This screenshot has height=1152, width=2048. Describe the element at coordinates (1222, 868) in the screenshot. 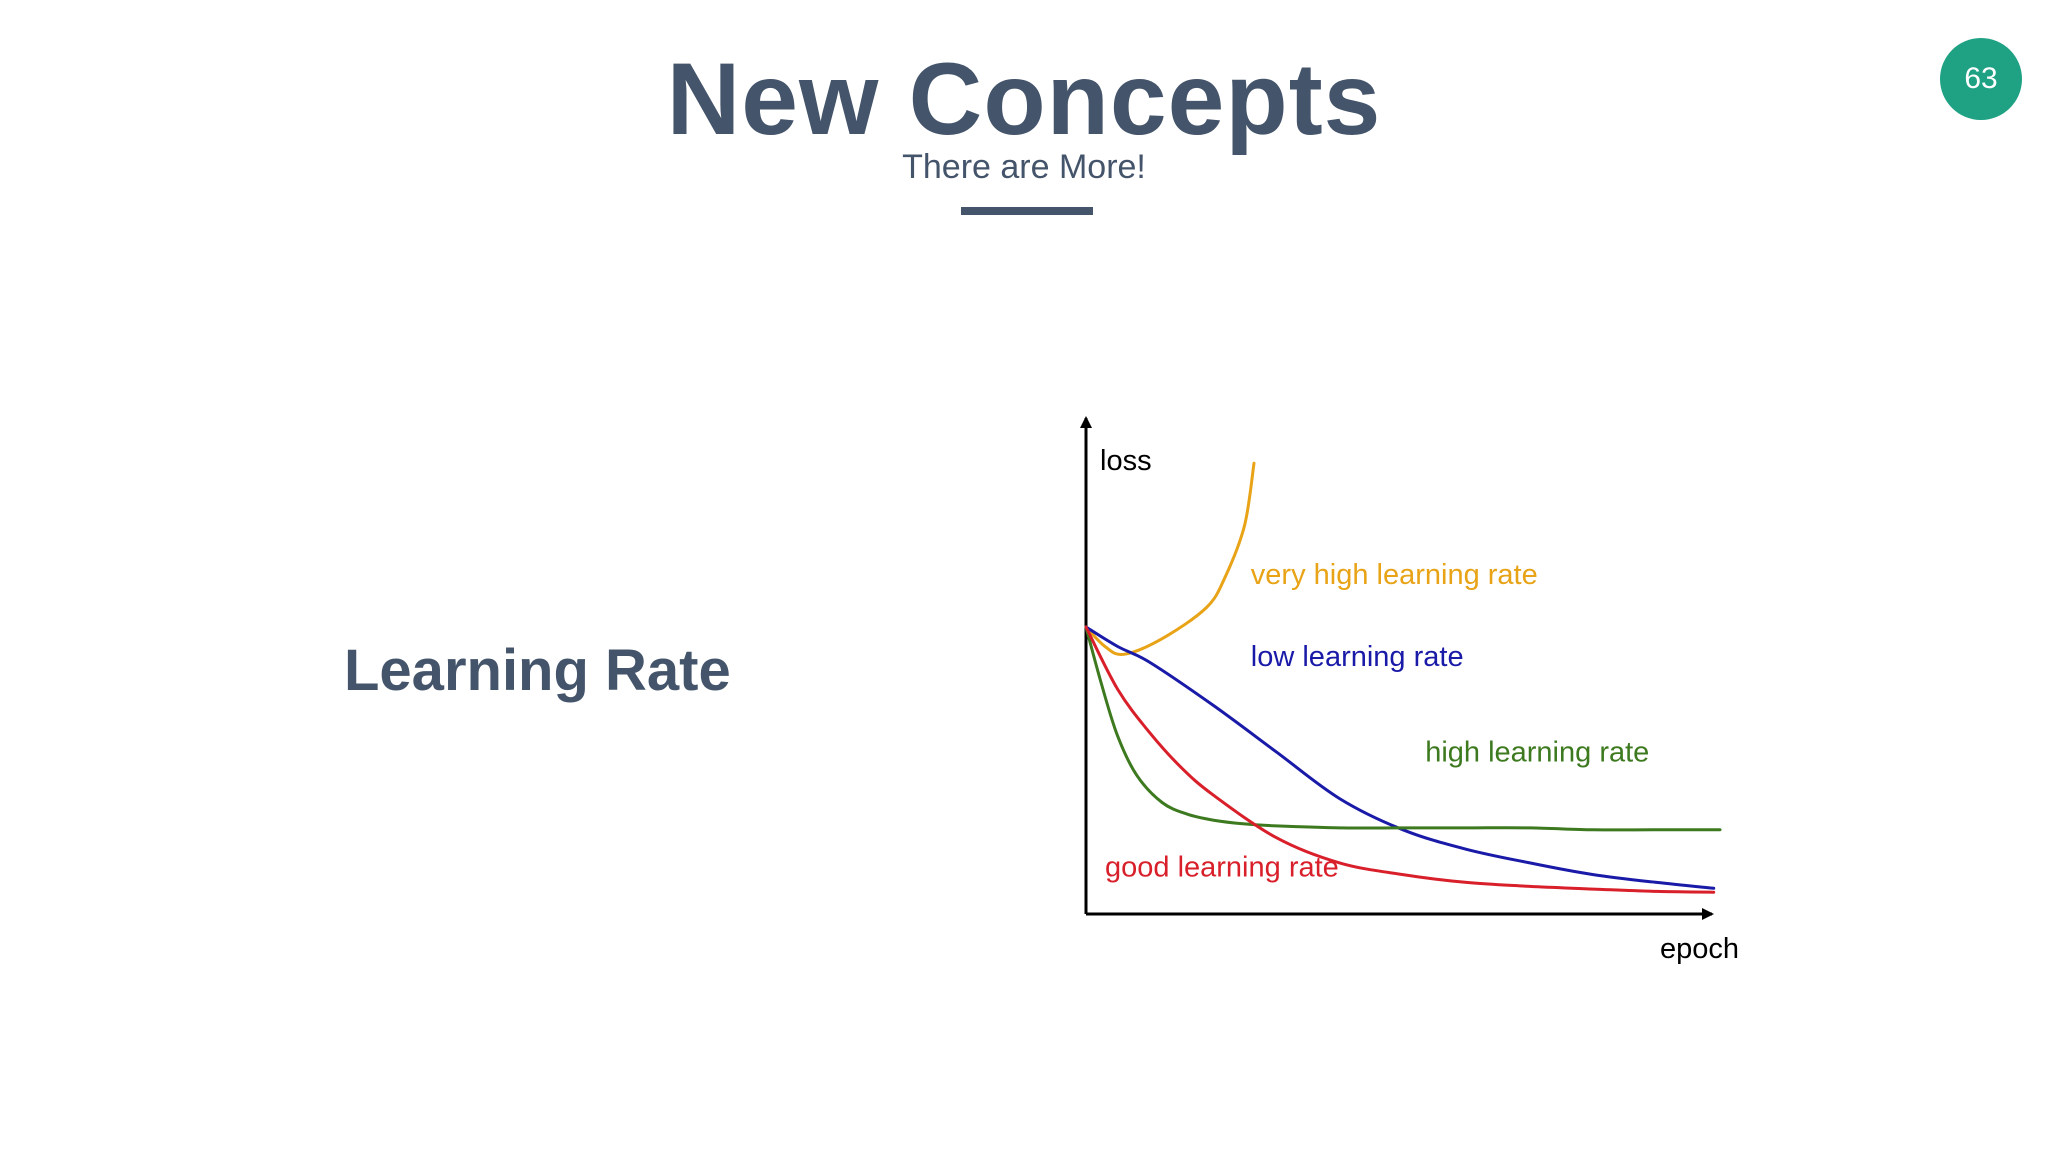

I see `series-label-good-learning-rate: good learning rate` at that location.